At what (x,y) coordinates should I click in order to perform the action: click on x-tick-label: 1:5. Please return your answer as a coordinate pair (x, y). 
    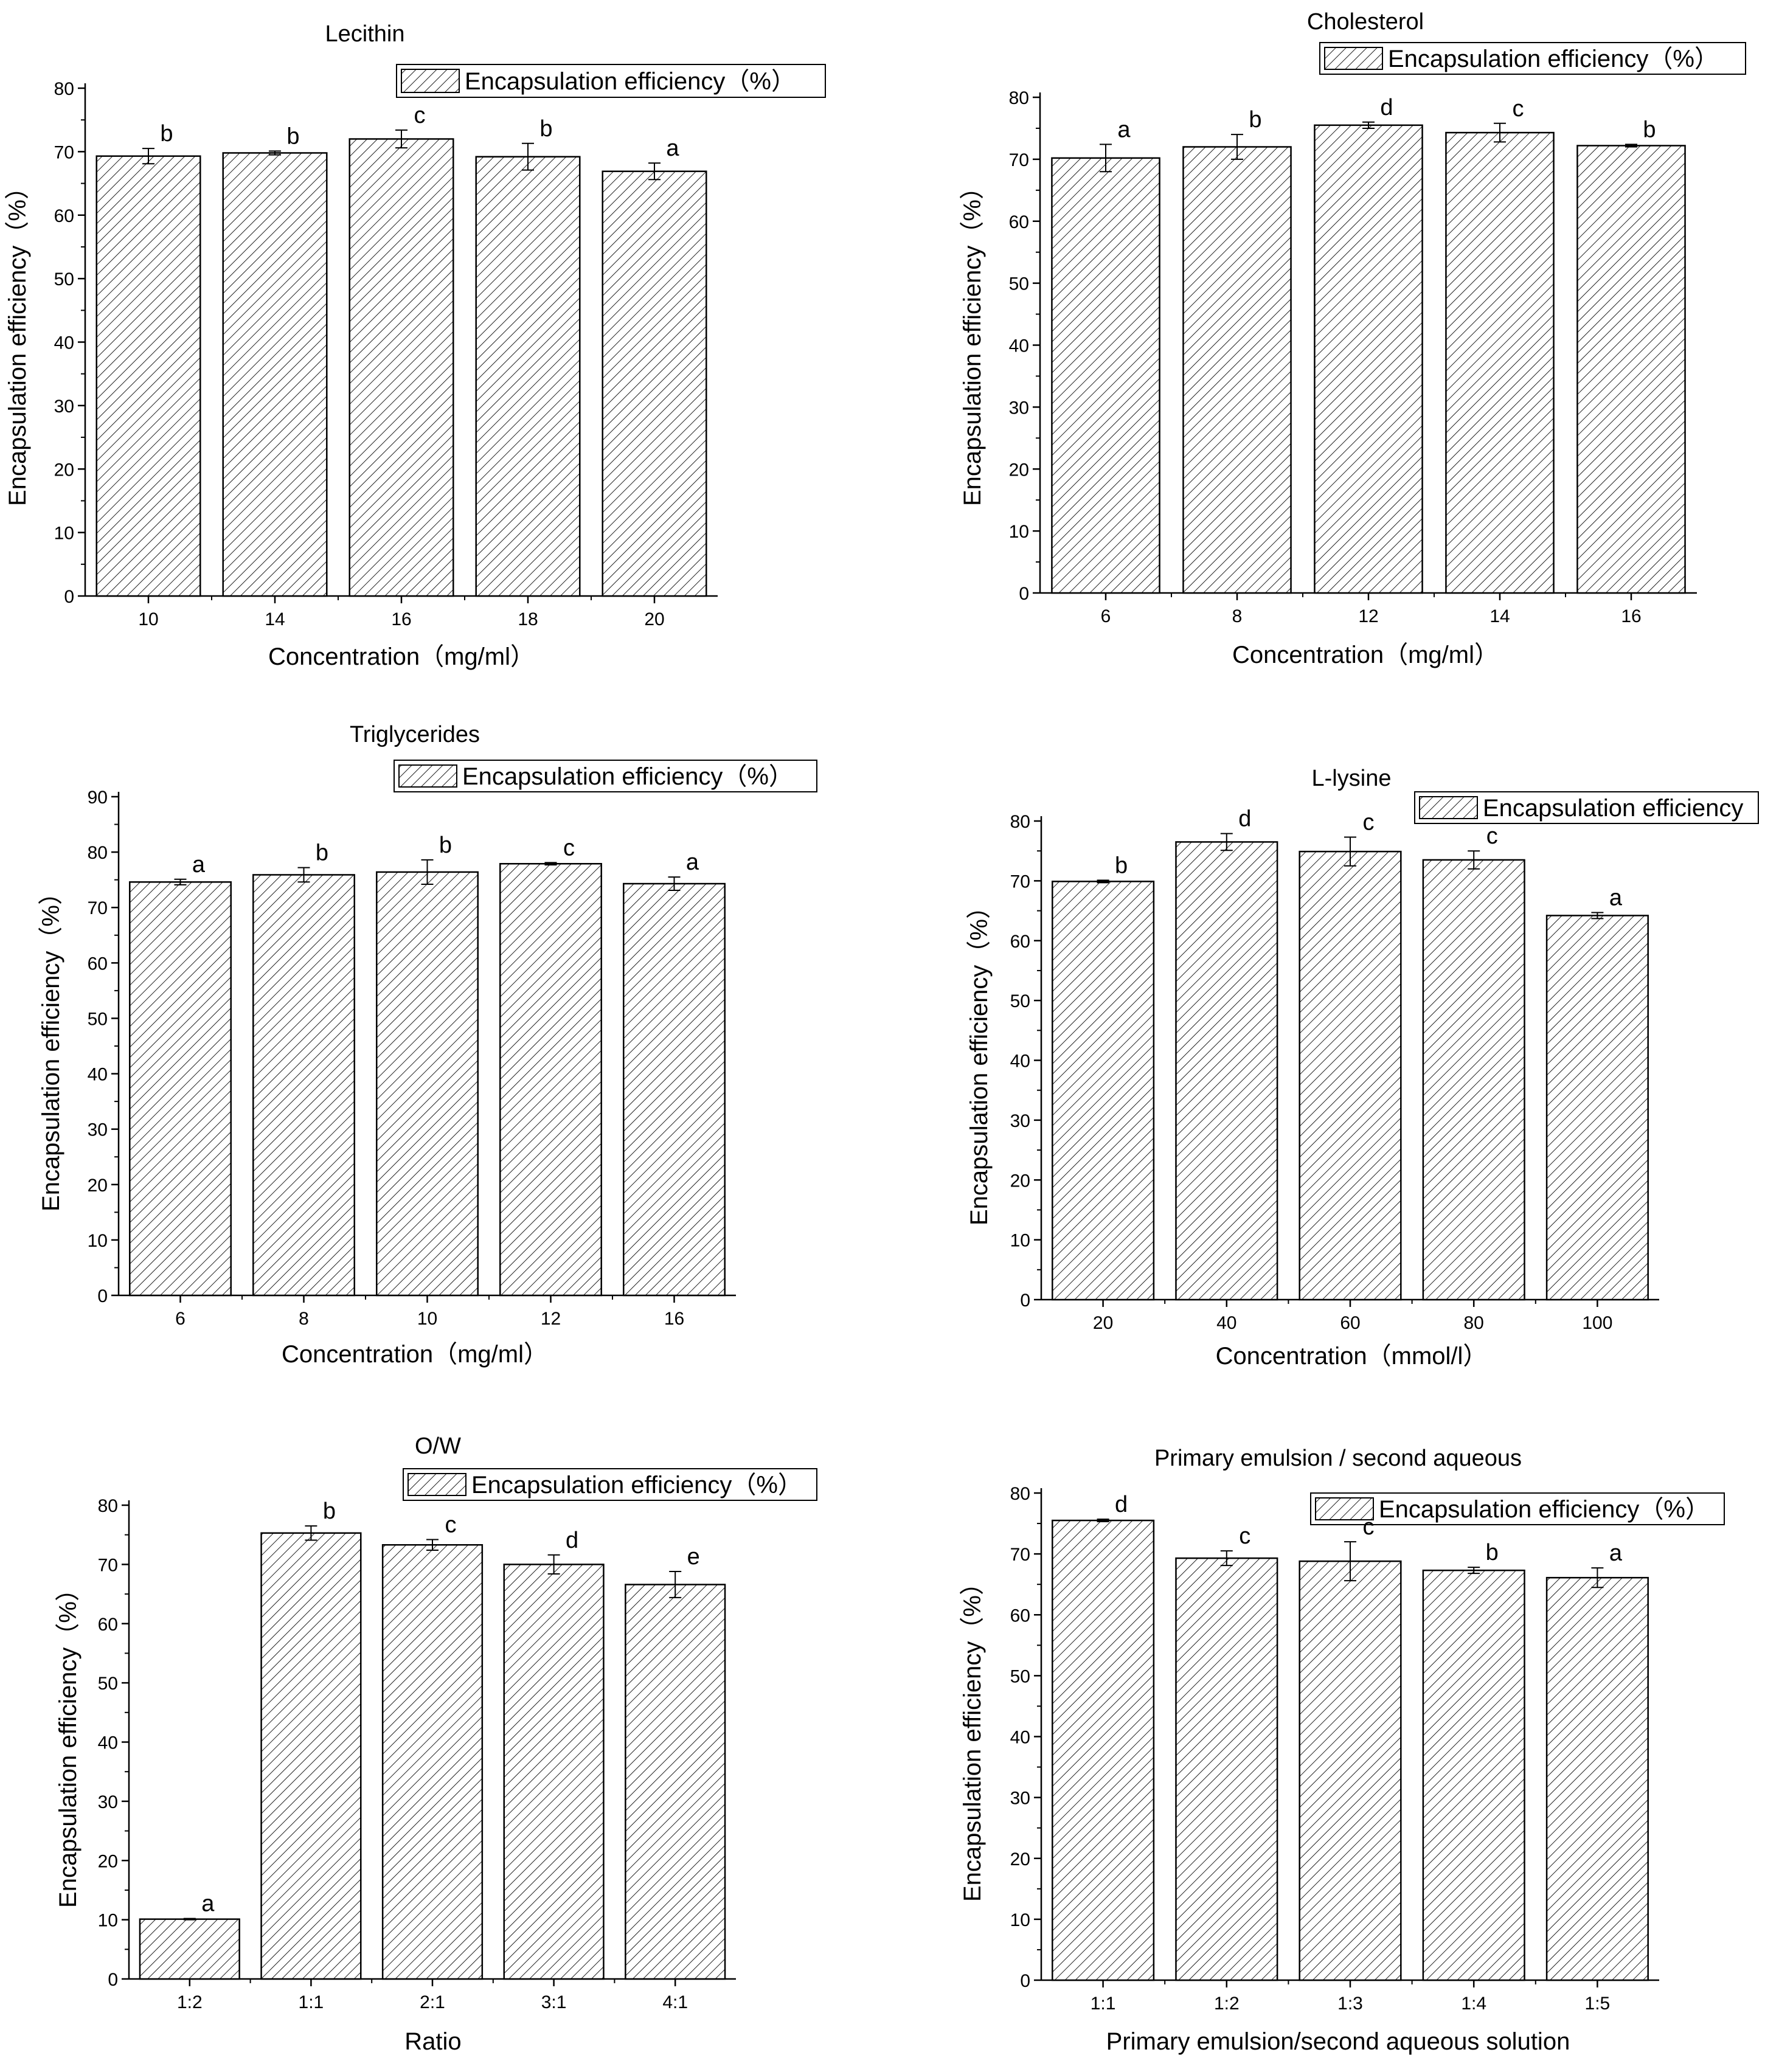
    Looking at the image, I should click on (1598, 2004).